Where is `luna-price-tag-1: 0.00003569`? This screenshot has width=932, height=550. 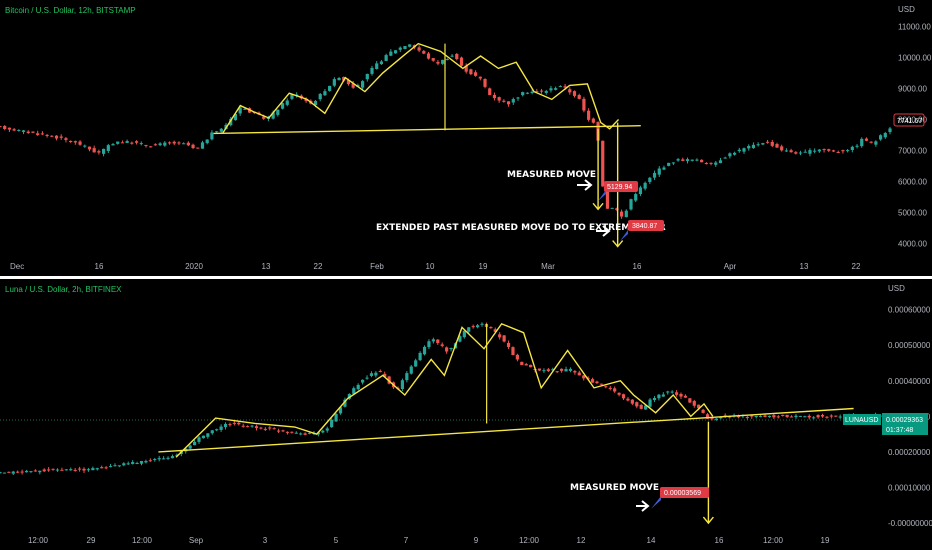 luna-price-tag-1: 0.00003569 is located at coordinates (680, 498).